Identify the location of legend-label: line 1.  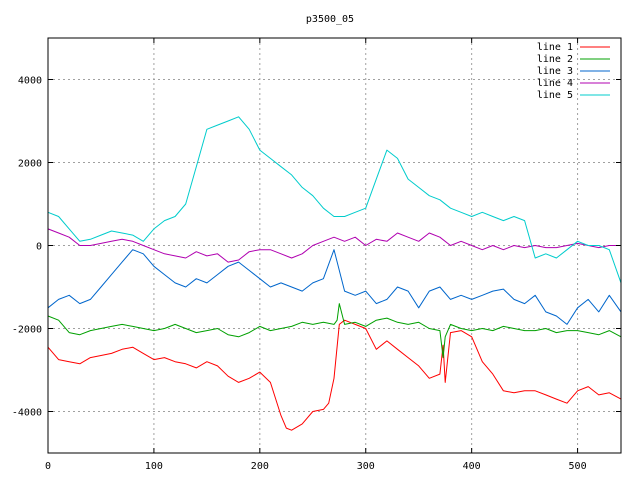
(555, 47).